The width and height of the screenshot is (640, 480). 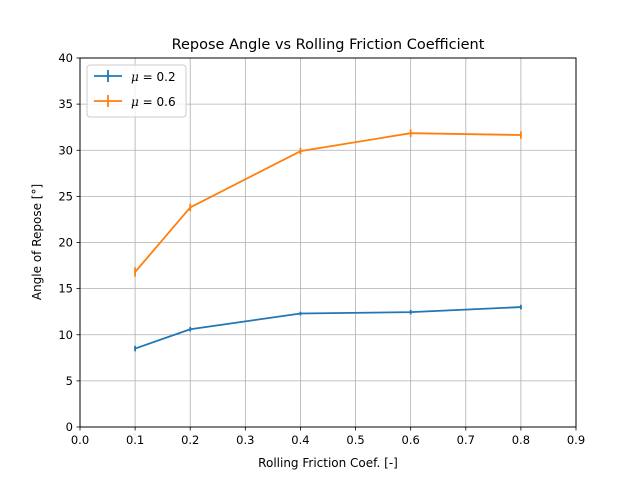 What do you see at coordinates (157, 102) in the screenshot?
I see `legend-value-series-2: = 0.6` at bounding box center [157, 102].